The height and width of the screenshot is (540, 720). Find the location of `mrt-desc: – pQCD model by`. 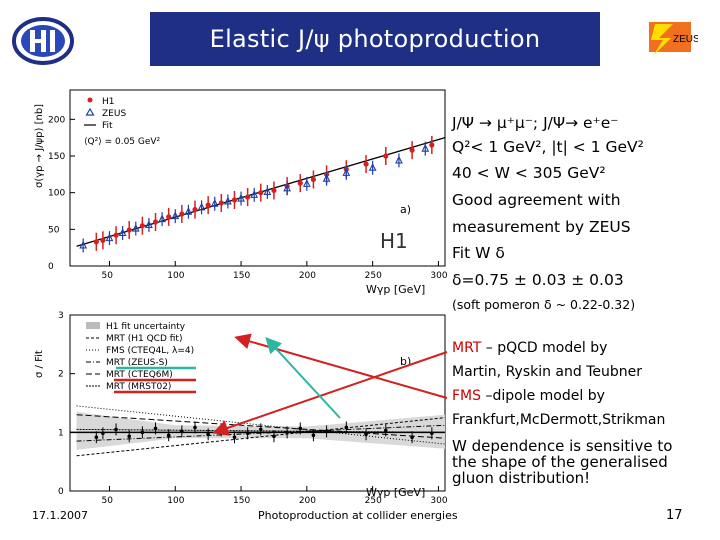

mrt-desc: – pQCD model by is located at coordinates (544, 348).